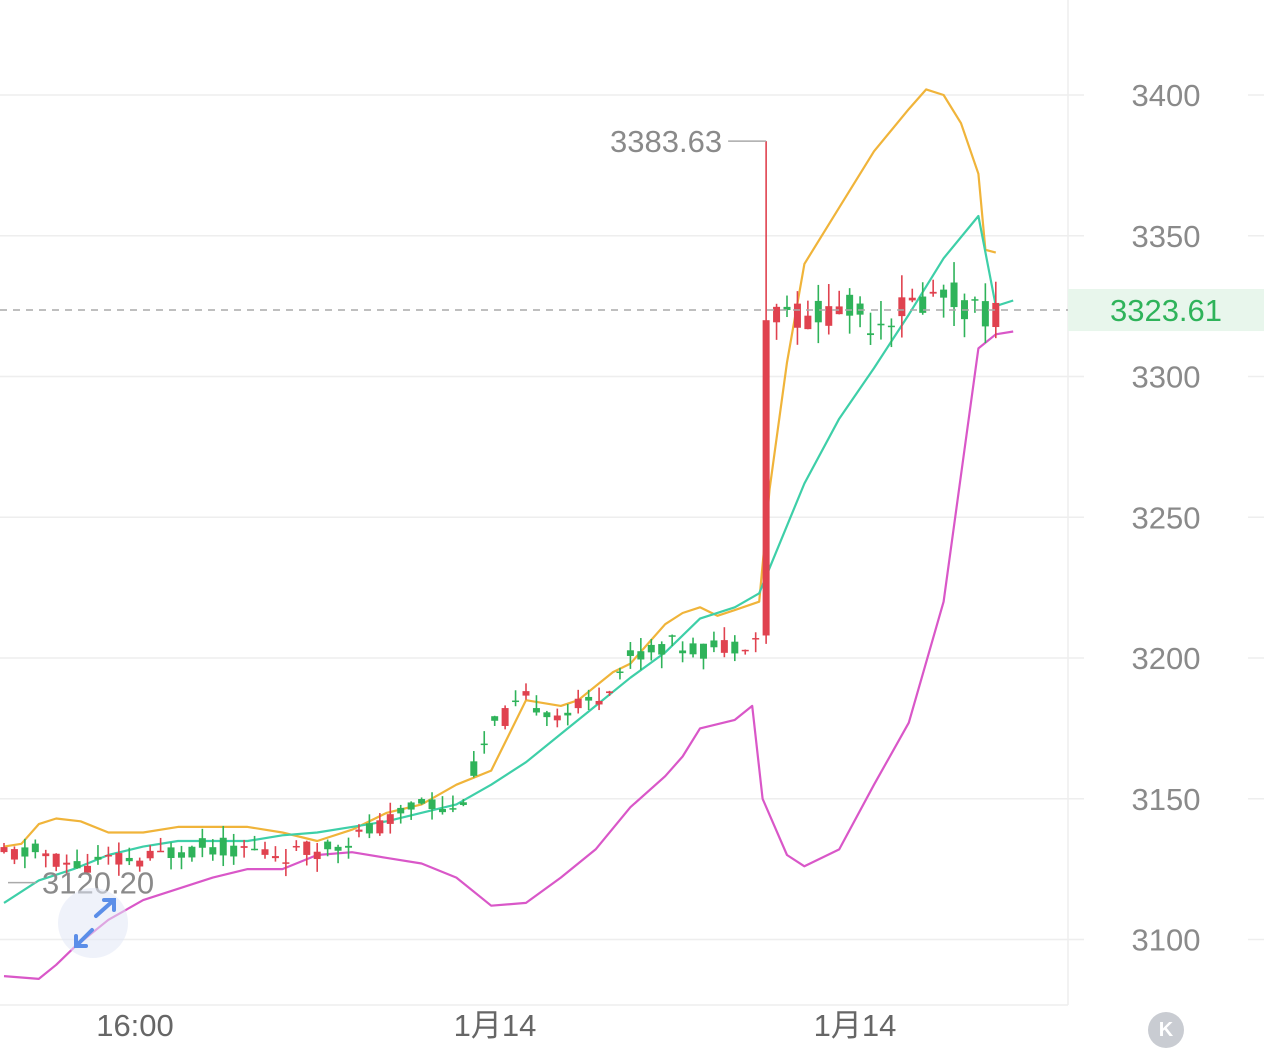  Describe the element at coordinates (1166, 1030) in the screenshot. I see `kline-mode-icon: K` at that location.